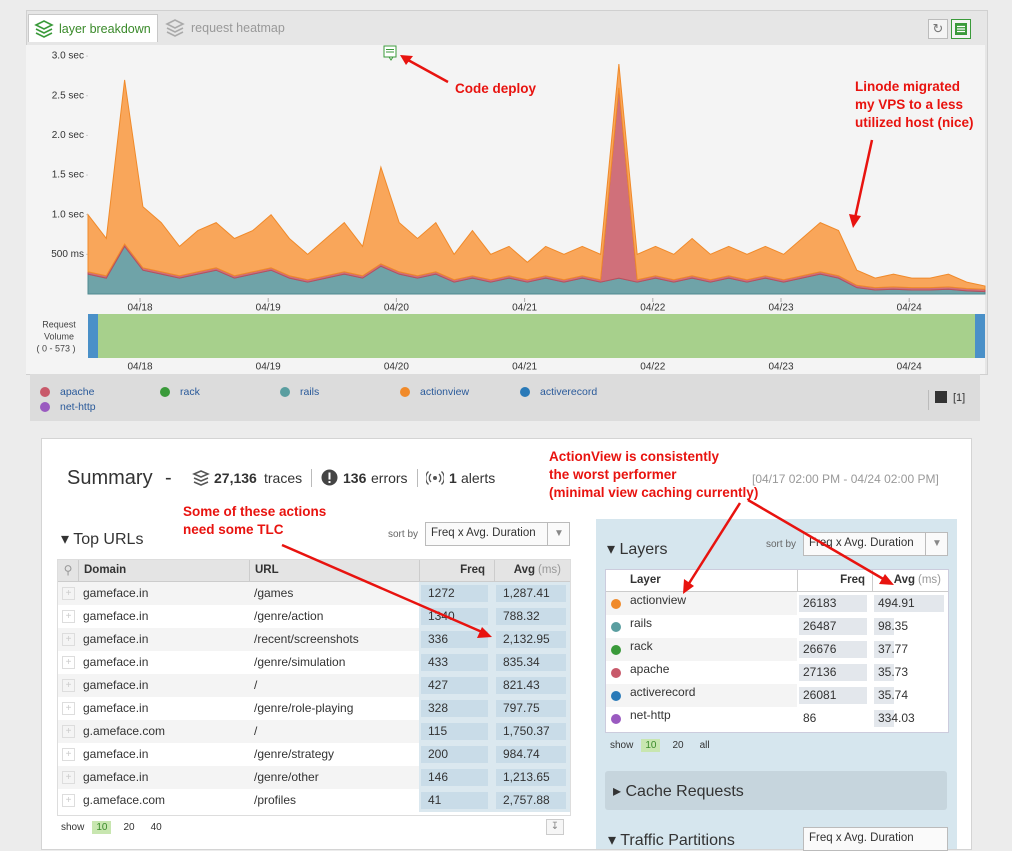 The width and height of the screenshot is (1012, 851). I want to click on cell-freq: 26183, so click(820, 603).